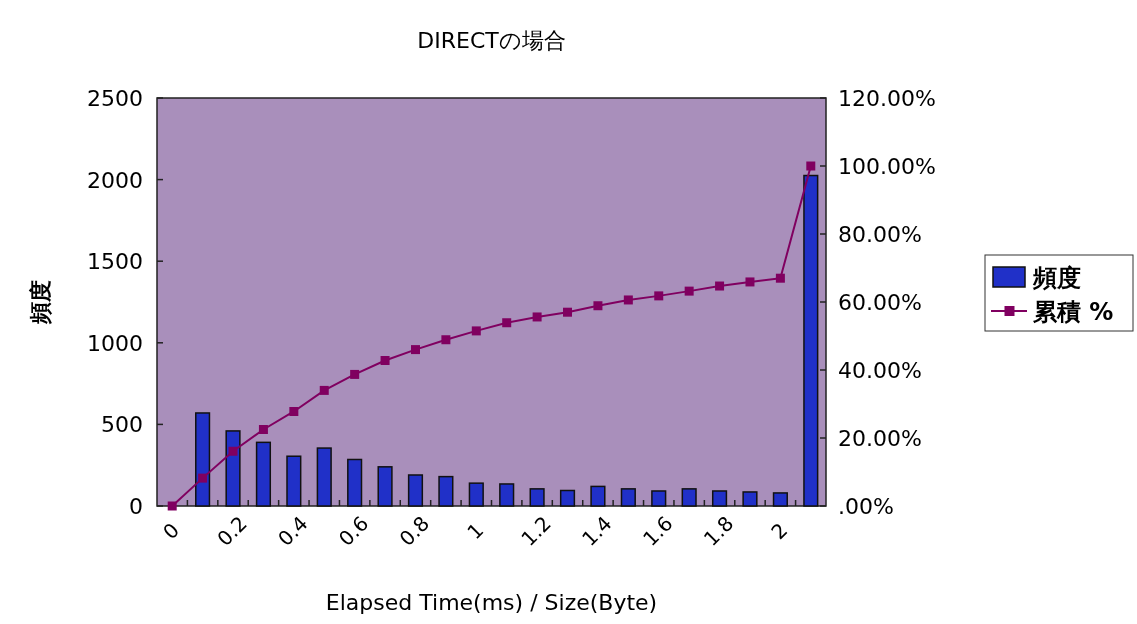  What do you see at coordinates (657, 531) in the screenshot?
I see `x-tick-label: 1.6` at bounding box center [657, 531].